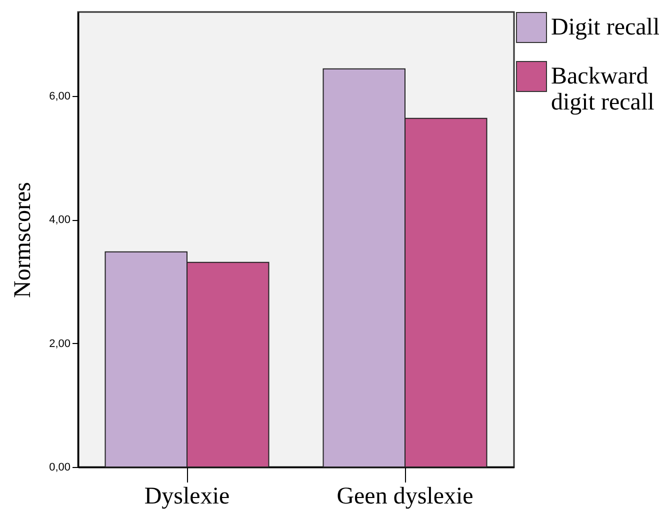  Describe the element at coordinates (59, 96) in the screenshot. I see `y-tick-label: 6,00` at that location.